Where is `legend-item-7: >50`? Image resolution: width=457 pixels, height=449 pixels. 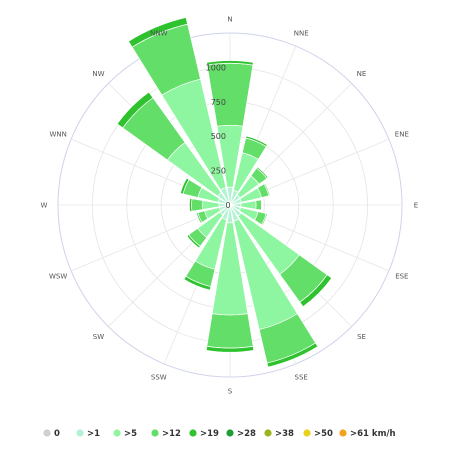
legend-item-7: >50 is located at coordinates (318, 434).